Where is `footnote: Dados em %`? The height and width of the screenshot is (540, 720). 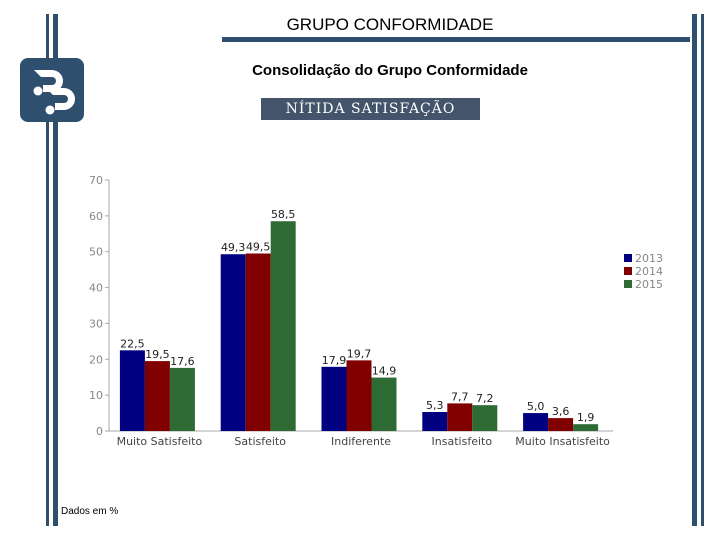 footnote: Dados em % is located at coordinates (90, 511).